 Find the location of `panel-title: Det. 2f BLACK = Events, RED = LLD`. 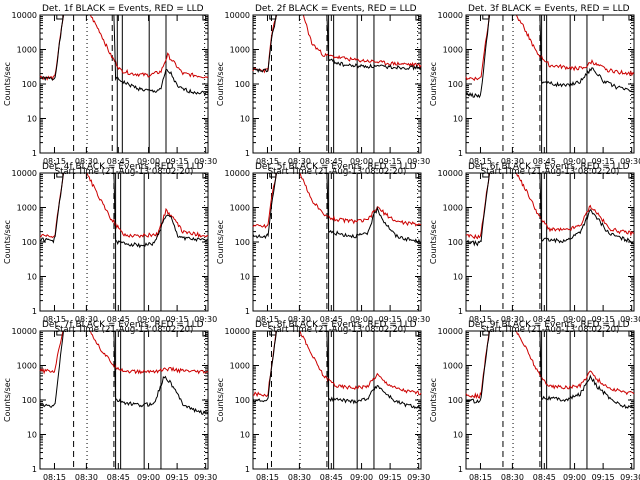

panel-title: Det. 2f BLACK = Events, RED = LLD is located at coordinates (336, 9).